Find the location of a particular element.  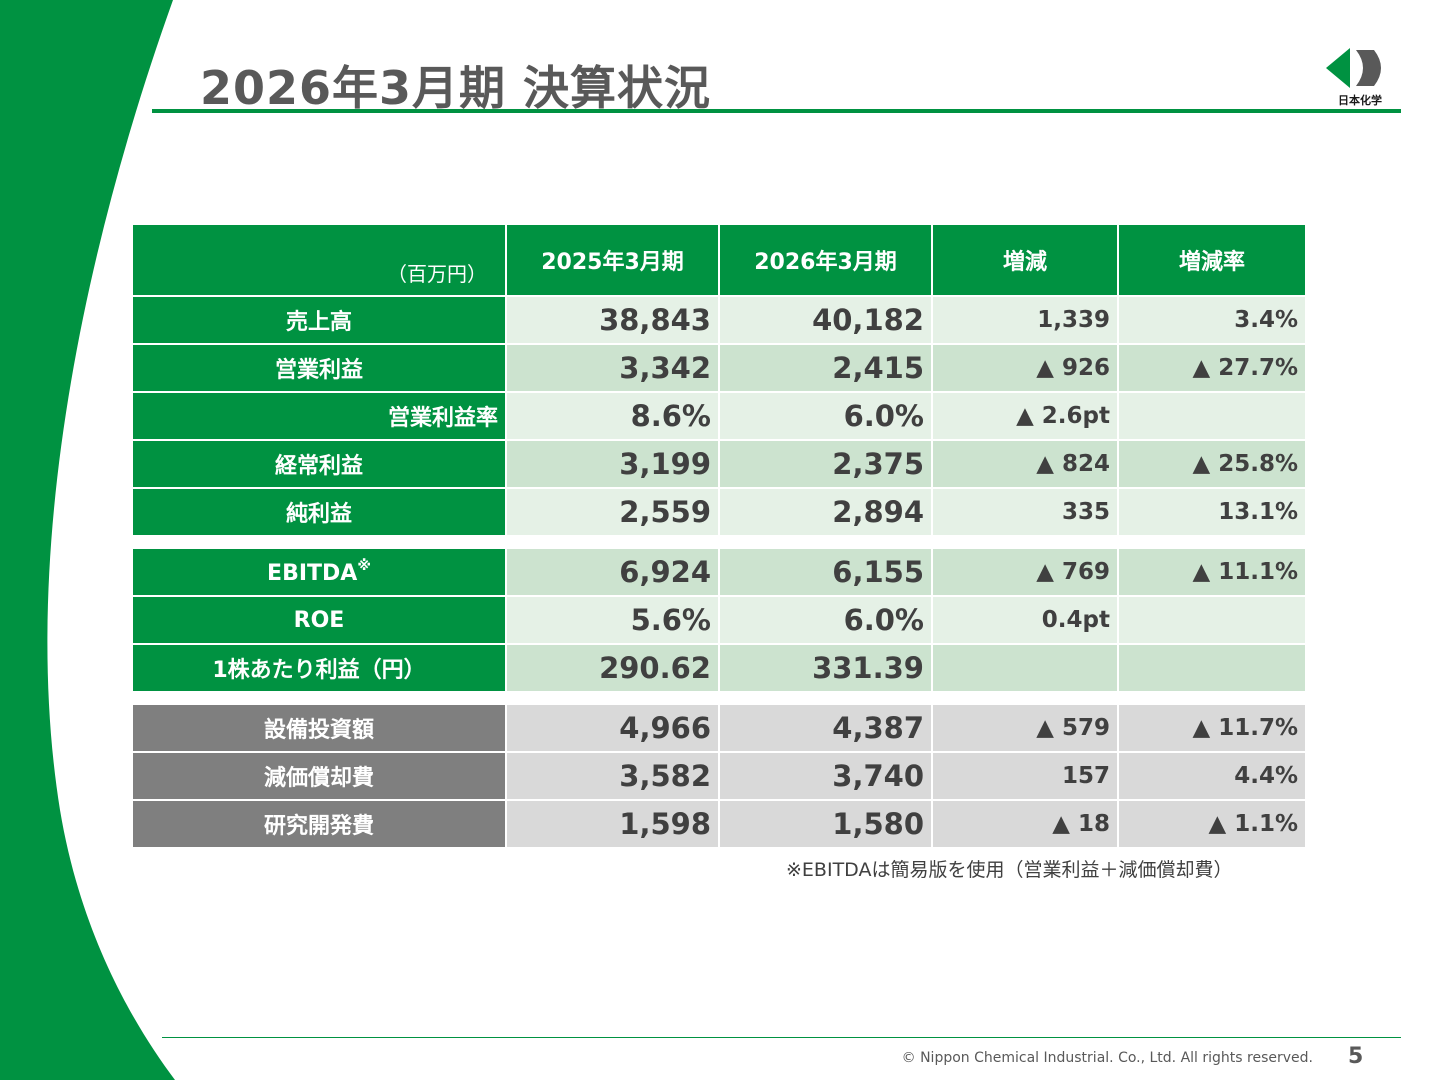

cell-change-rate: 3.4% is located at coordinates (1212, 320).